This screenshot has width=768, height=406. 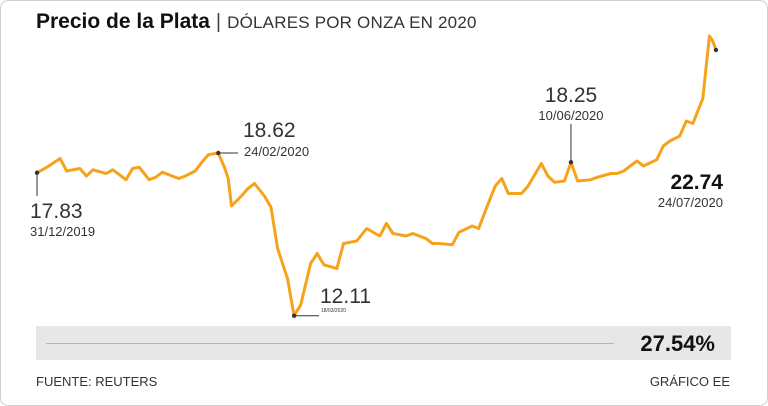 What do you see at coordinates (269, 130) in the screenshot?
I see `annotation-value-feb-peak: 18.62` at bounding box center [269, 130].